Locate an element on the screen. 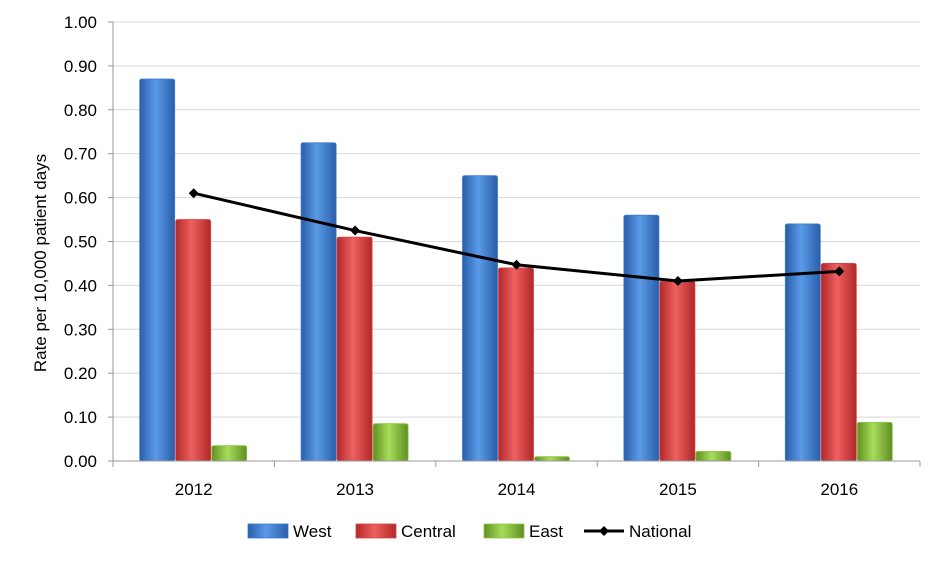 Image resolution: width=944 pixels, height=569 pixels. national-line is located at coordinates (516, 237).